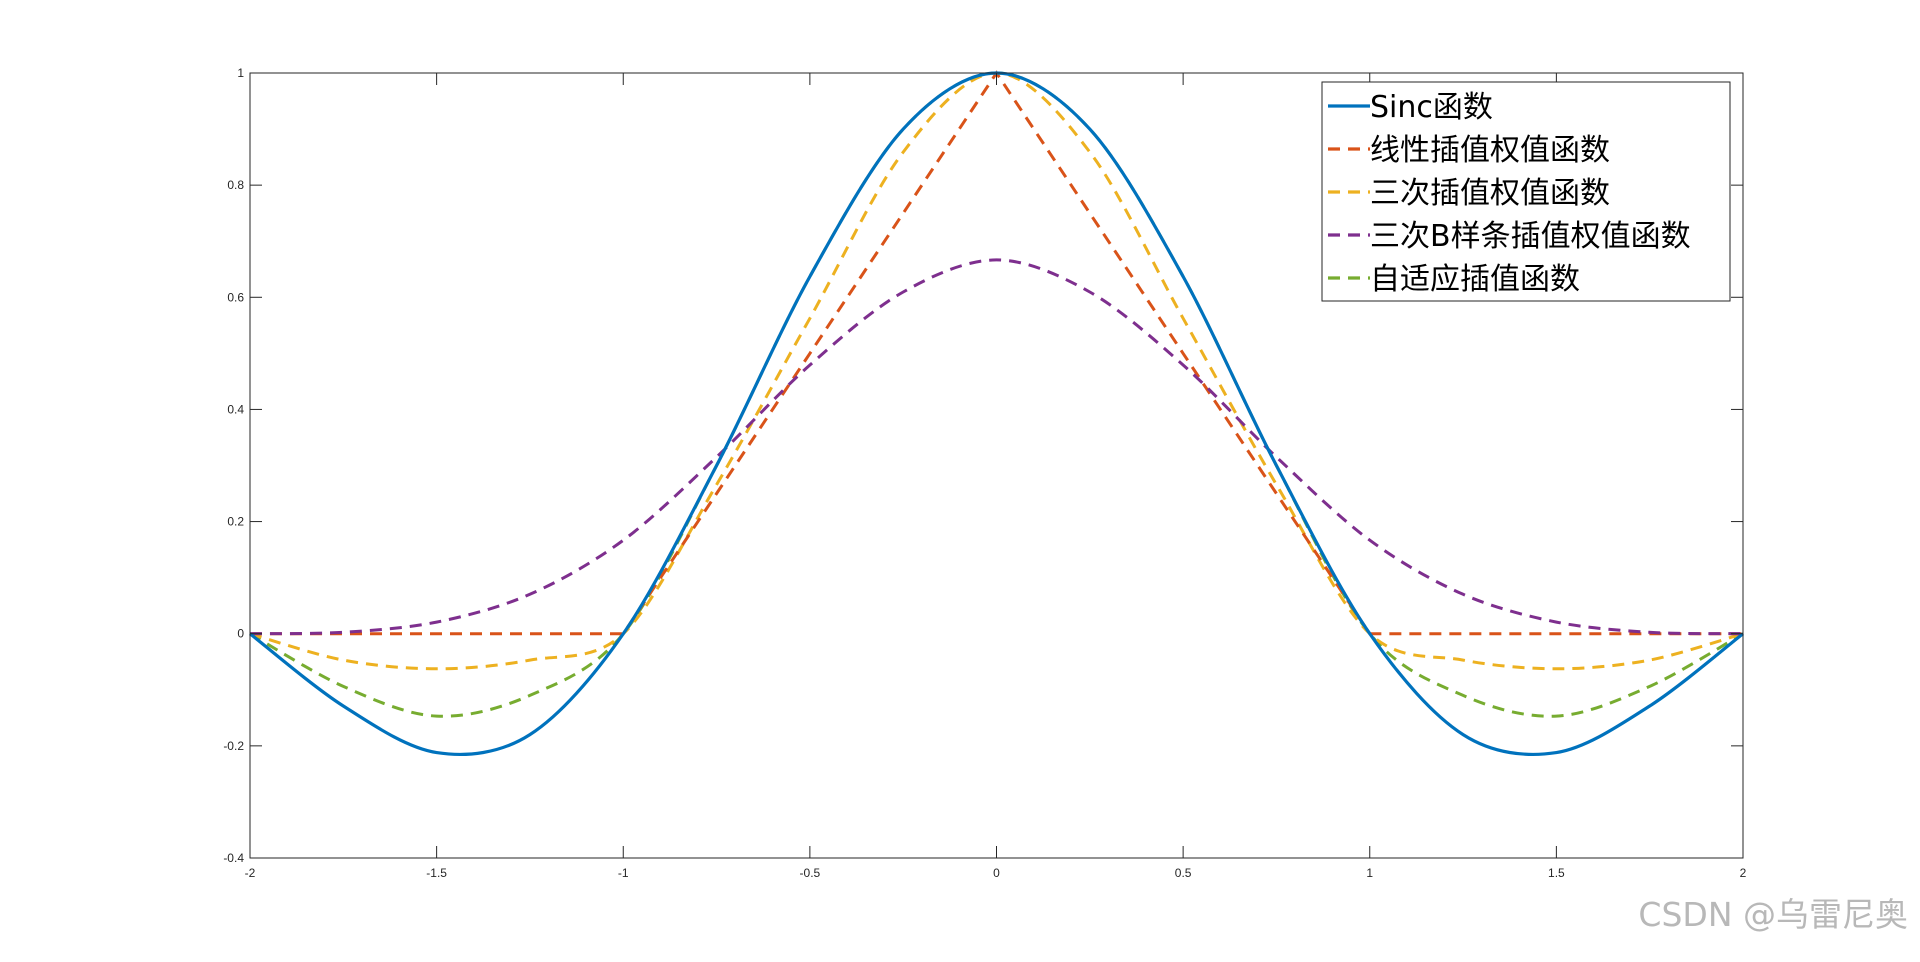  What do you see at coordinates (233, 858) in the screenshot?
I see `y-tick-label: -0.4` at bounding box center [233, 858].